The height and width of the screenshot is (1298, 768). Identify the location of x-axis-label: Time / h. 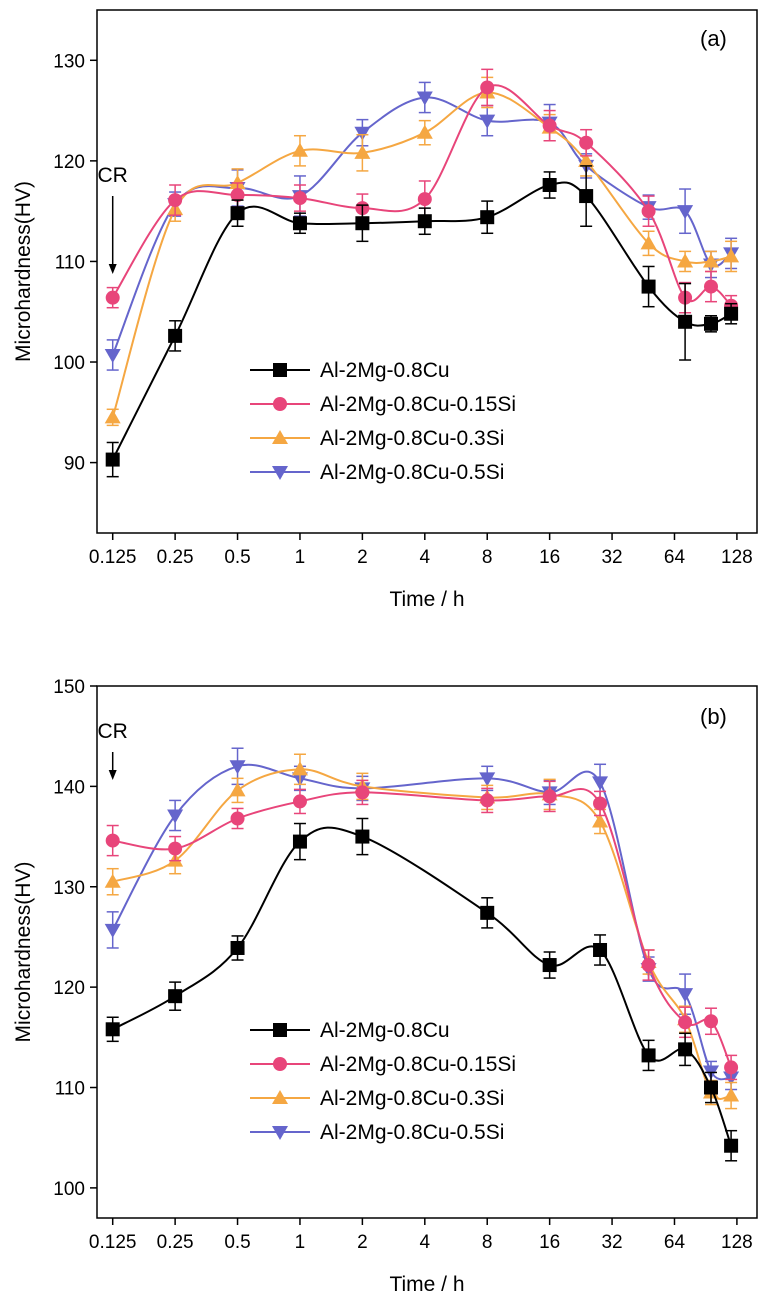
(426, 1284).